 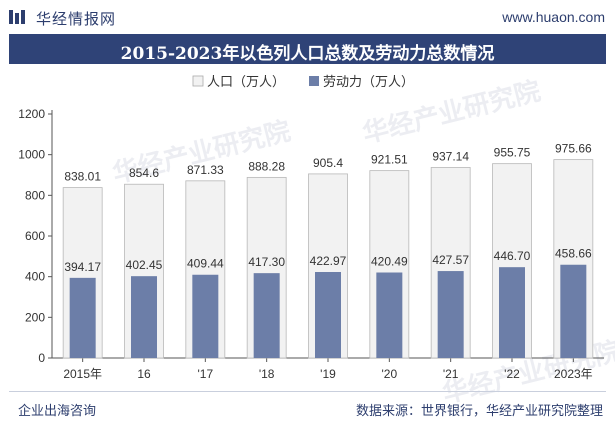 I want to click on legend-swatch-labor, so click(x=314, y=81).